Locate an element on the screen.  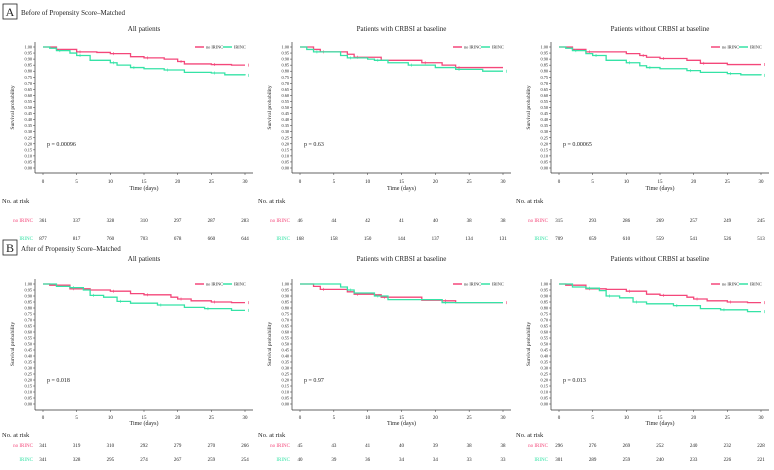
risk-table-value: 513 is located at coordinates (761, 239).